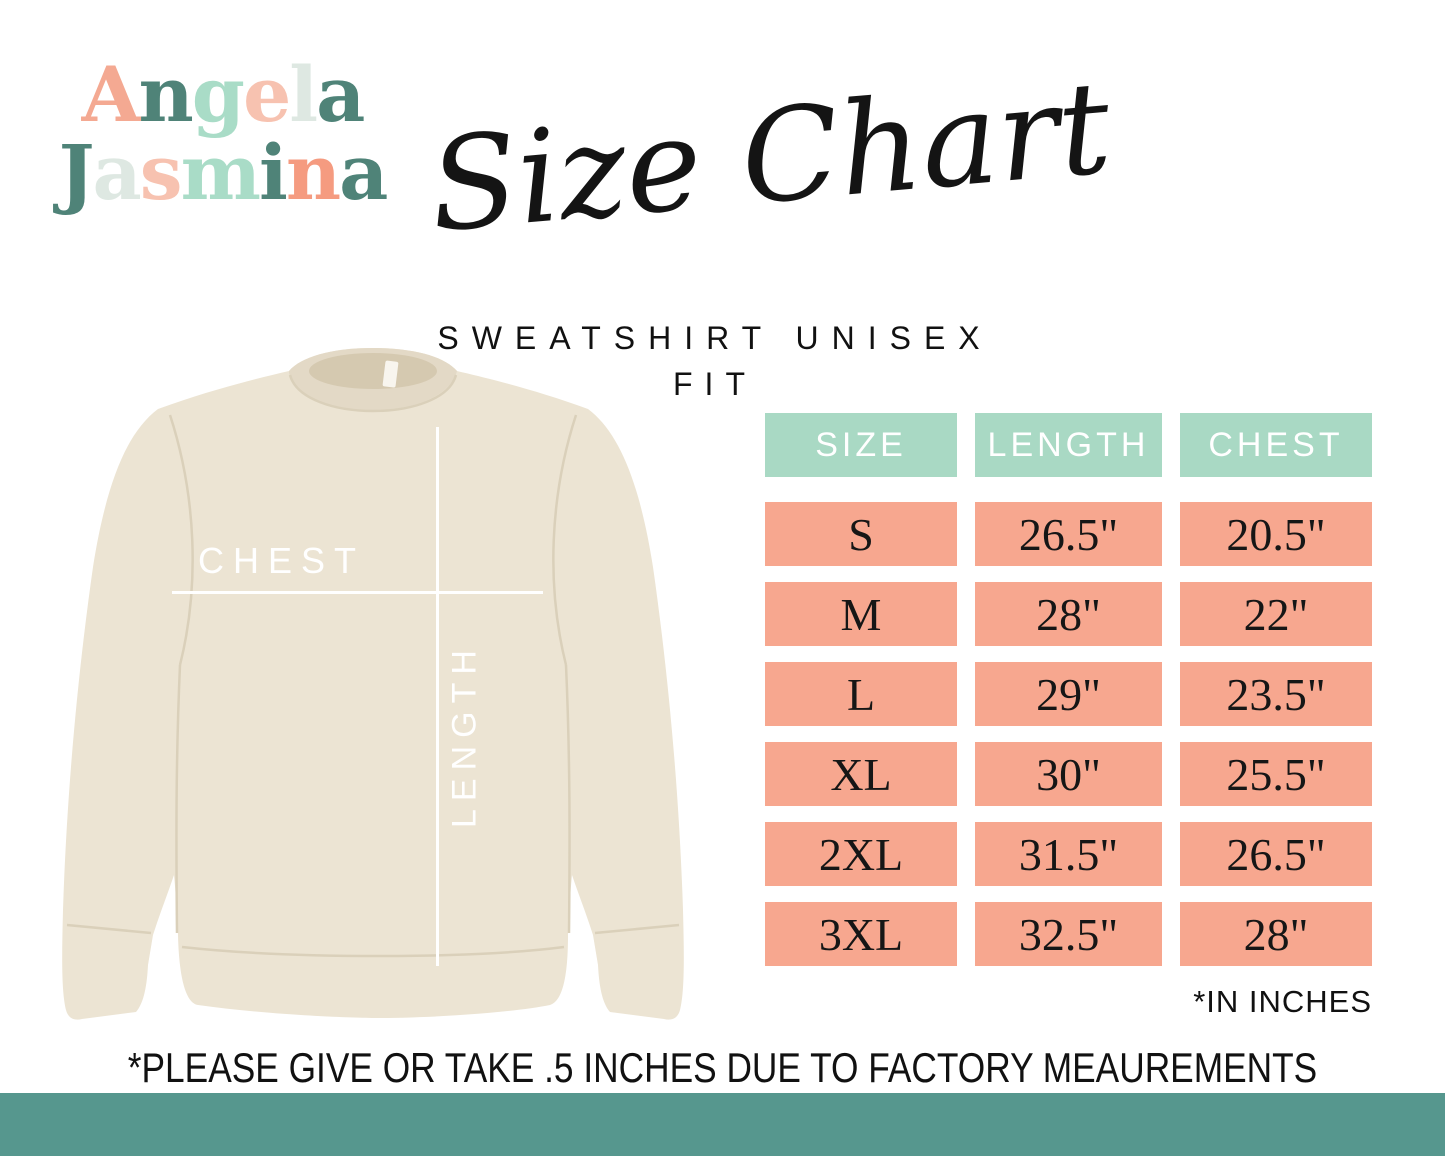 The height and width of the screenshot is (1156, 1445). What do you see at coordinates (722, 1124) in the screenshot?
I see `footer-bar` at bounding box center [722, 1124].